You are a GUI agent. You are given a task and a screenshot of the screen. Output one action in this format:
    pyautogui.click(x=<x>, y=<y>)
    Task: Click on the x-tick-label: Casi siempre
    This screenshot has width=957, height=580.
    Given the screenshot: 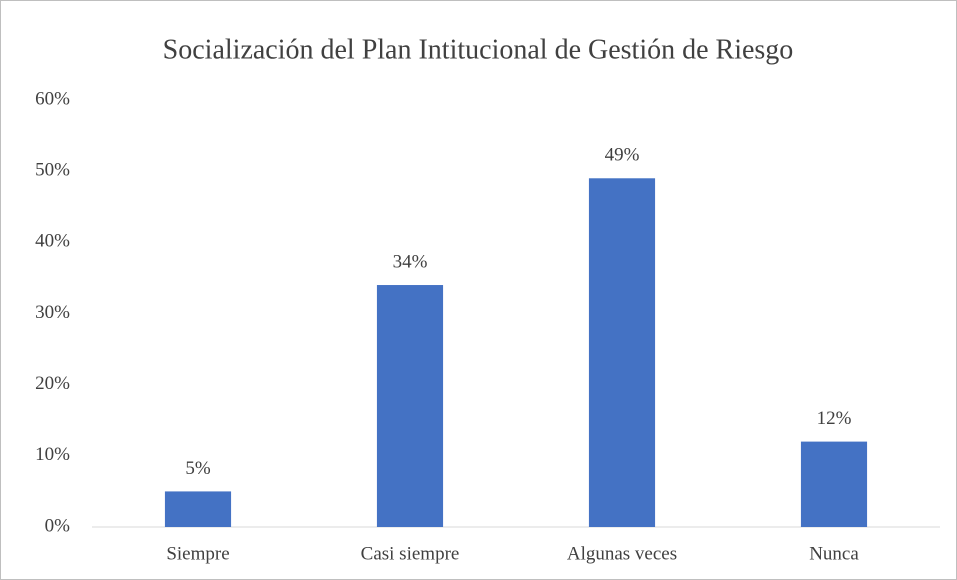 What is the action you would take?
    pyautogui.click(x=410, y=553)
    